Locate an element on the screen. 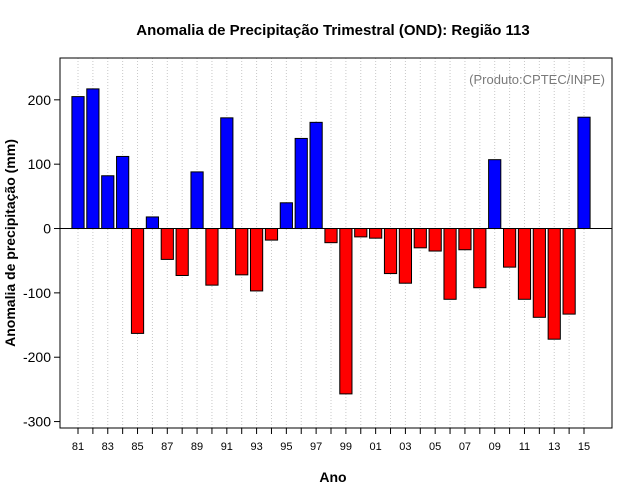 This screenshot has width=640, height=500. x-tick-label: 13 is located at coordinates (554, 447).